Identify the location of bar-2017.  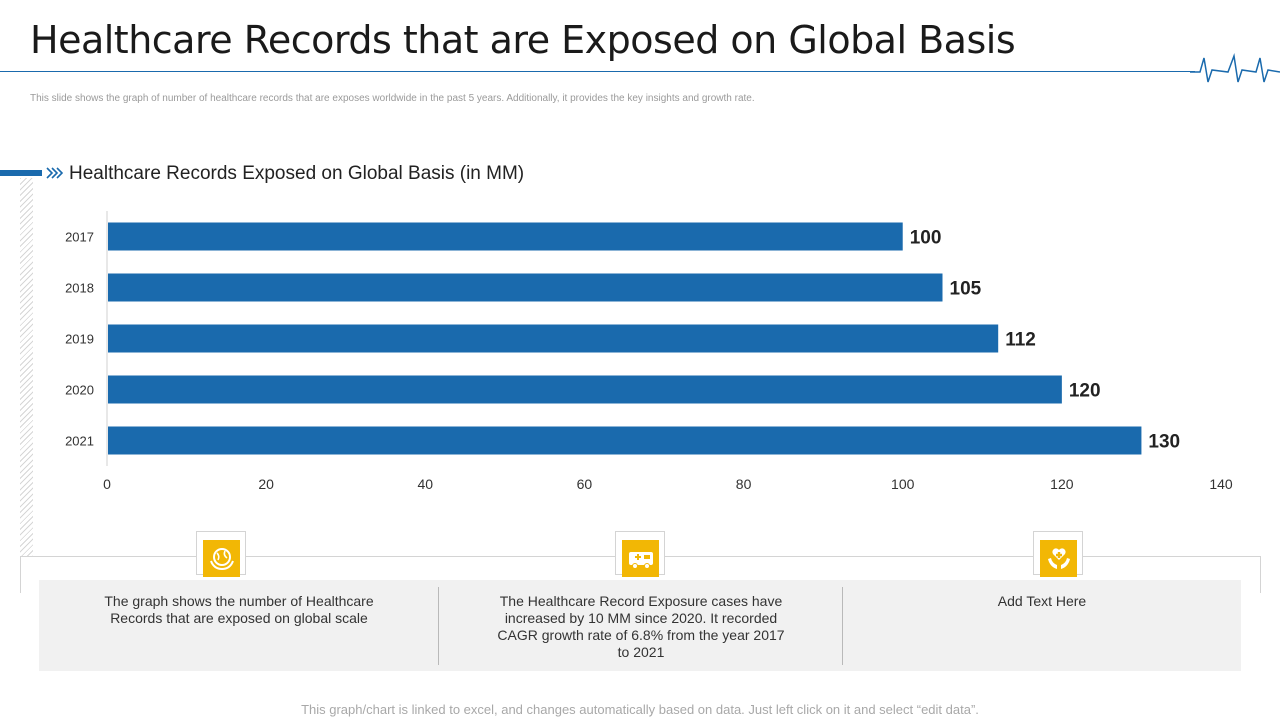
(505, 236).